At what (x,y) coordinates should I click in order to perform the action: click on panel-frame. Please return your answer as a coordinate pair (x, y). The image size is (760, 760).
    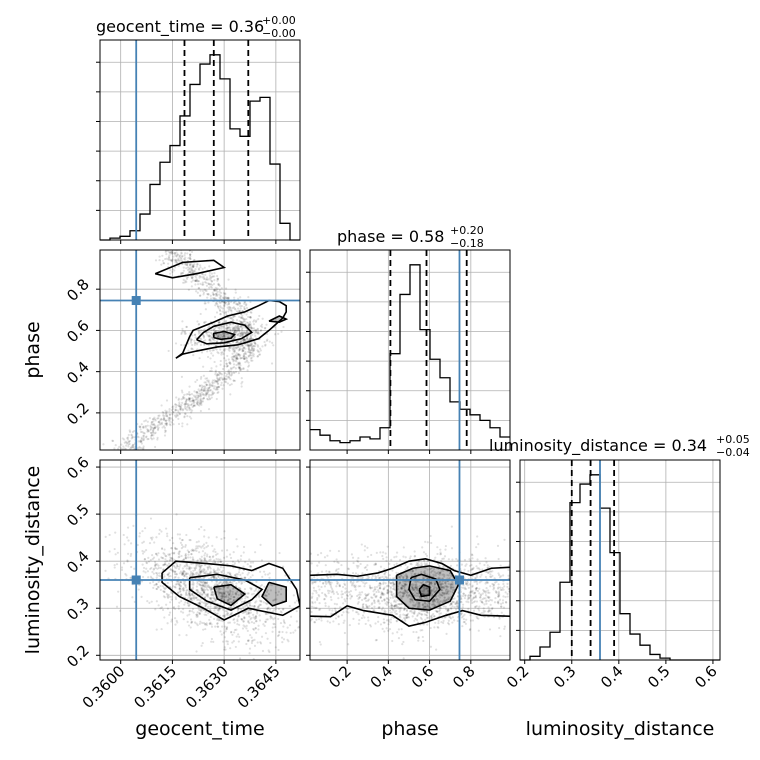
    Looking at the image, I should click on (410, 350).